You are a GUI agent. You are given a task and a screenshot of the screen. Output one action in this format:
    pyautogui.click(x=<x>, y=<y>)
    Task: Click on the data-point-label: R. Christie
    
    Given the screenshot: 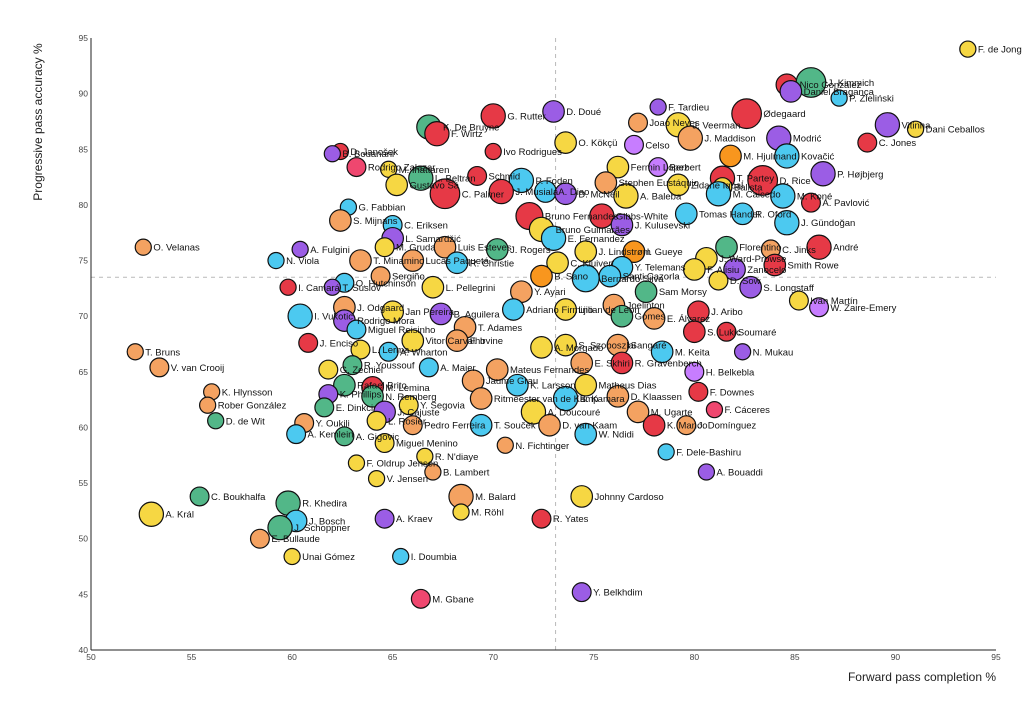 What is the action you would take?
    pyautogui.click(x=492, y=263)
    